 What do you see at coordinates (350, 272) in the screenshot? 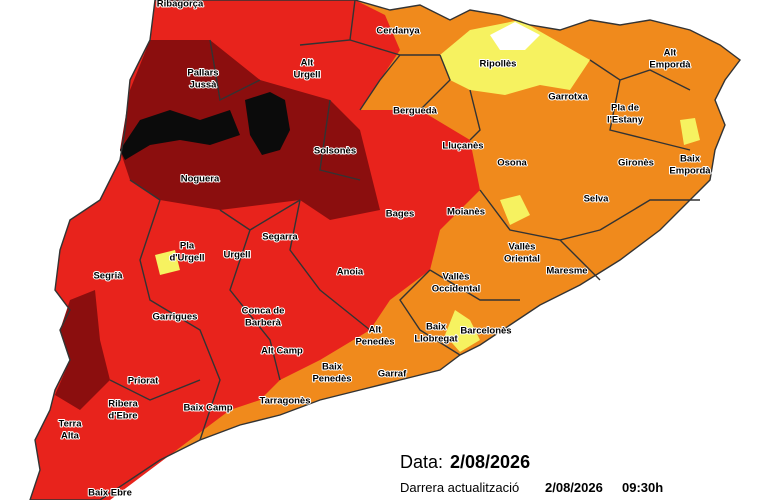
I see `comarca-label: Anoia` at bounding box center [350, 272].